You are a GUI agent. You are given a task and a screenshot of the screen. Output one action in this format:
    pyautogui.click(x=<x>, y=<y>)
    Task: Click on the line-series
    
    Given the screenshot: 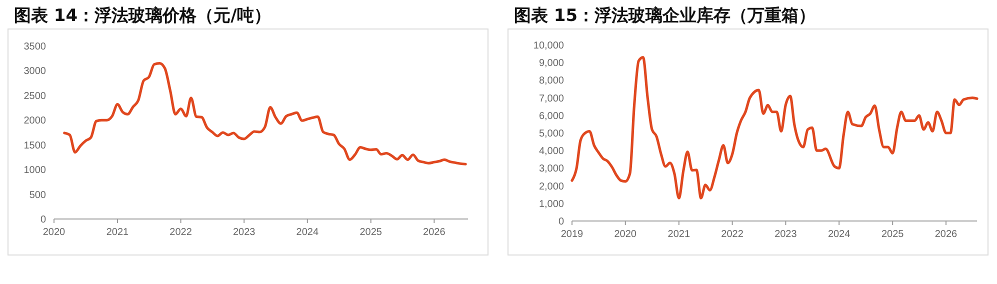 What is the action you would take?
    pyautogui.click(x=265, y=114)
    